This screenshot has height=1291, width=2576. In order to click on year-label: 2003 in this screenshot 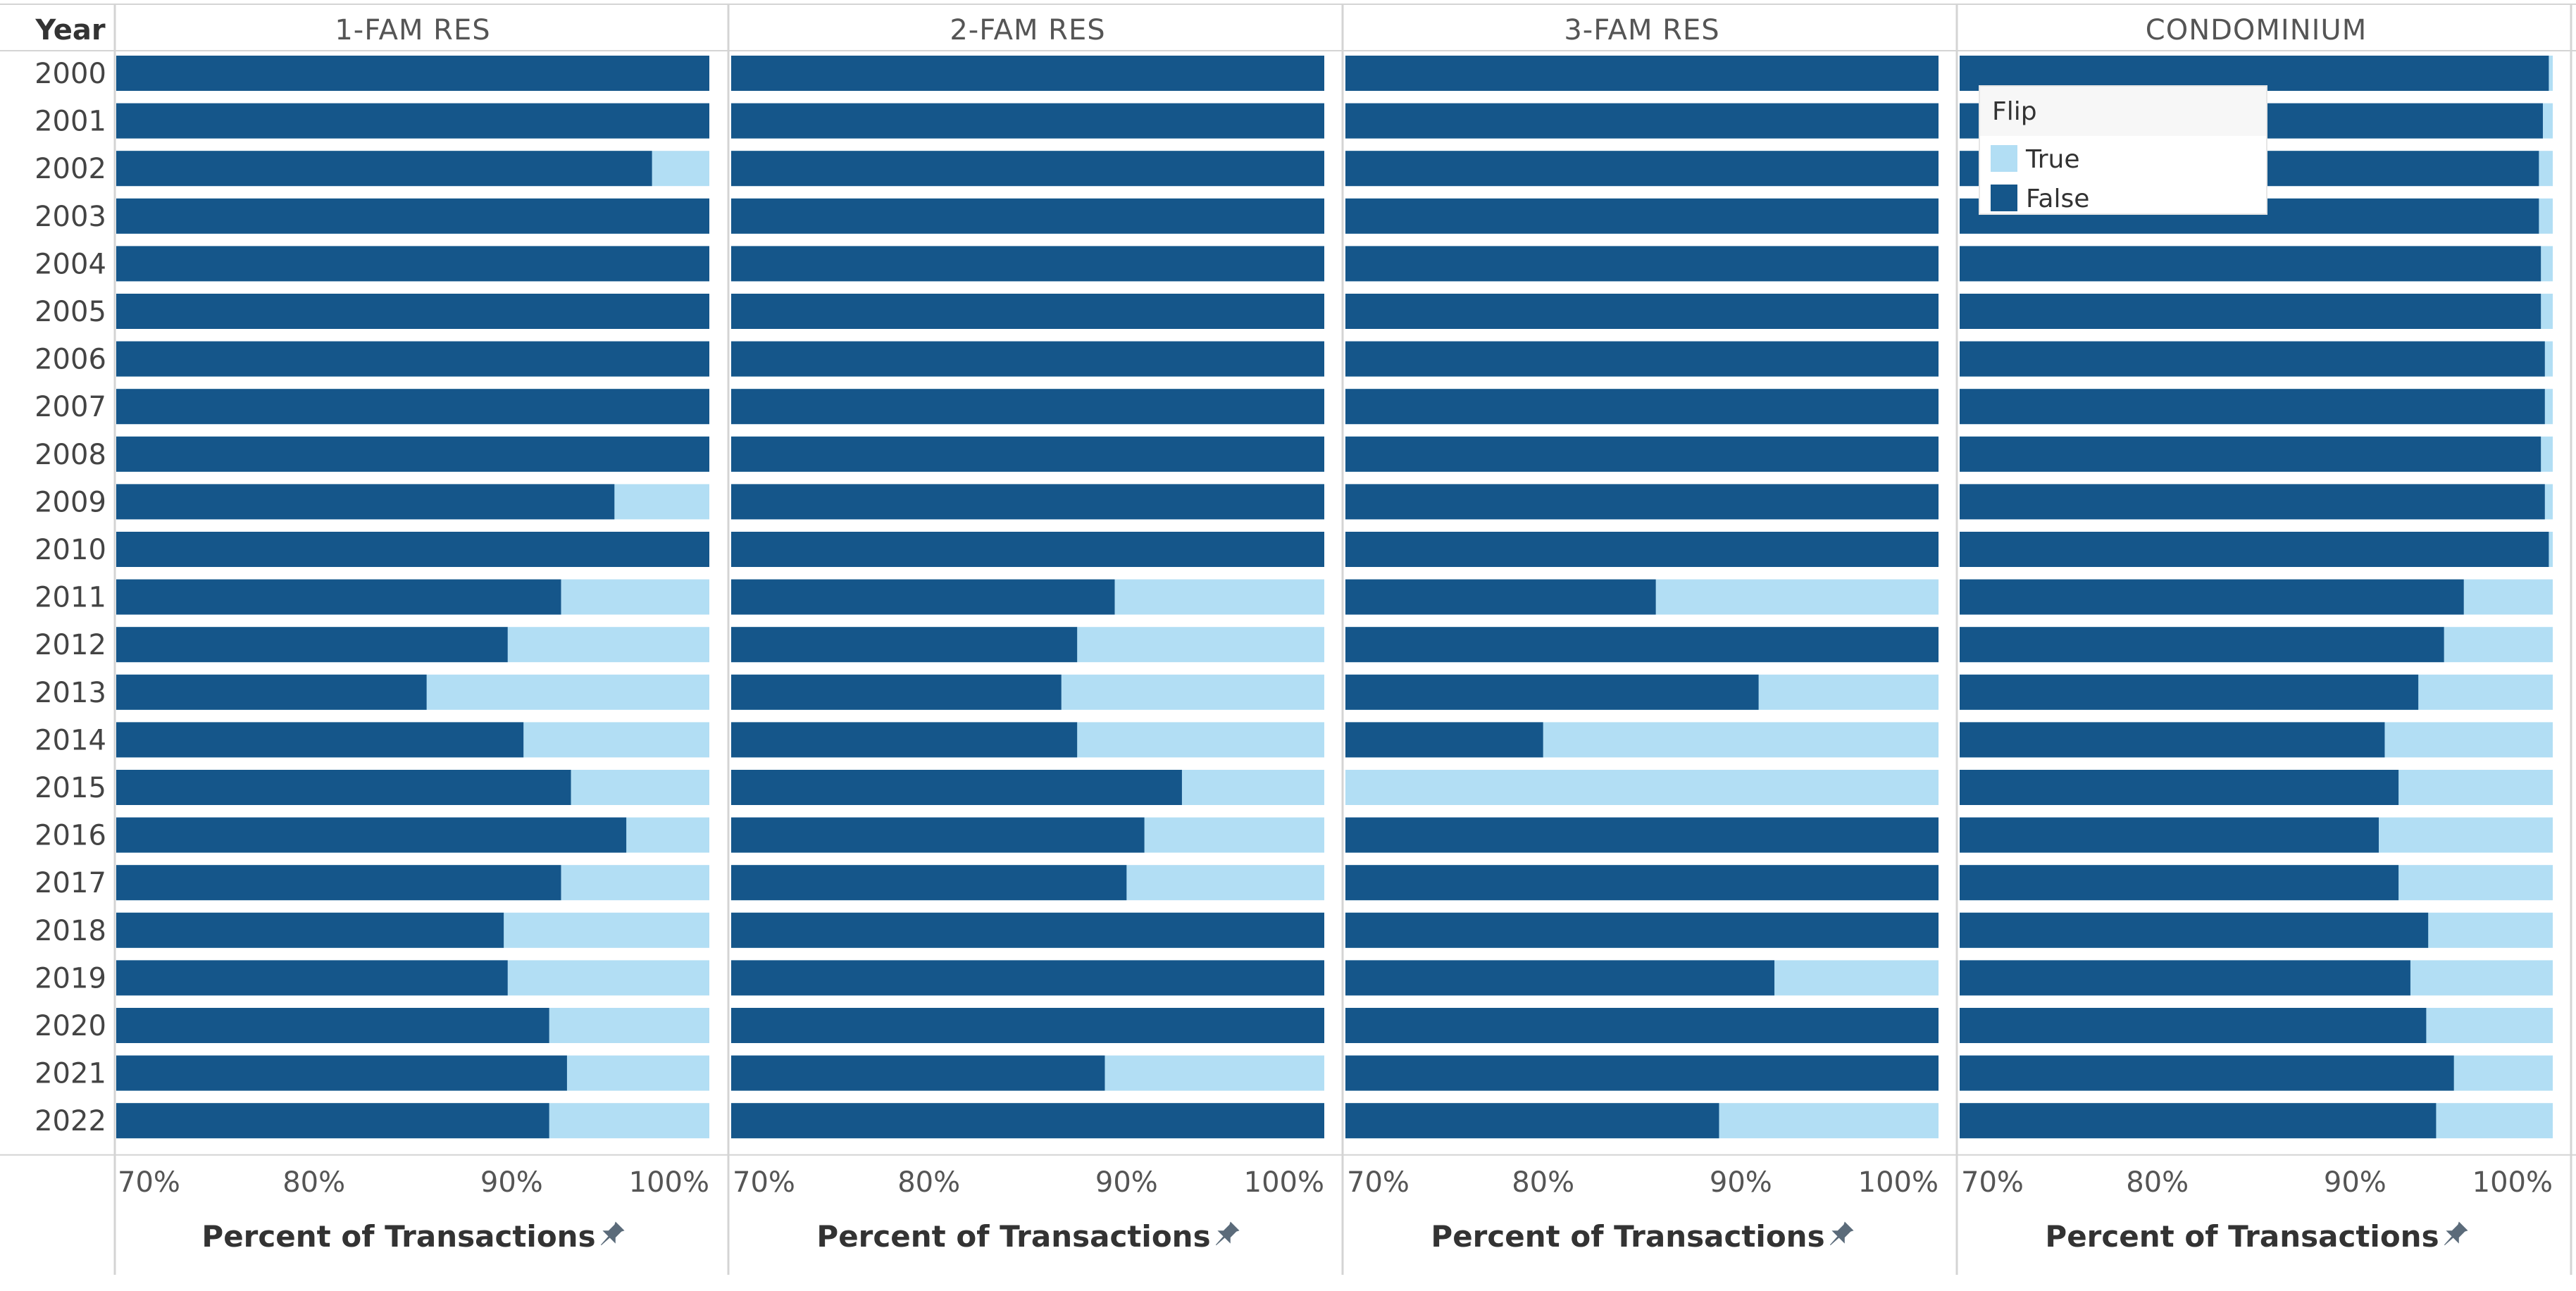, I will do `click(70, 217)`.